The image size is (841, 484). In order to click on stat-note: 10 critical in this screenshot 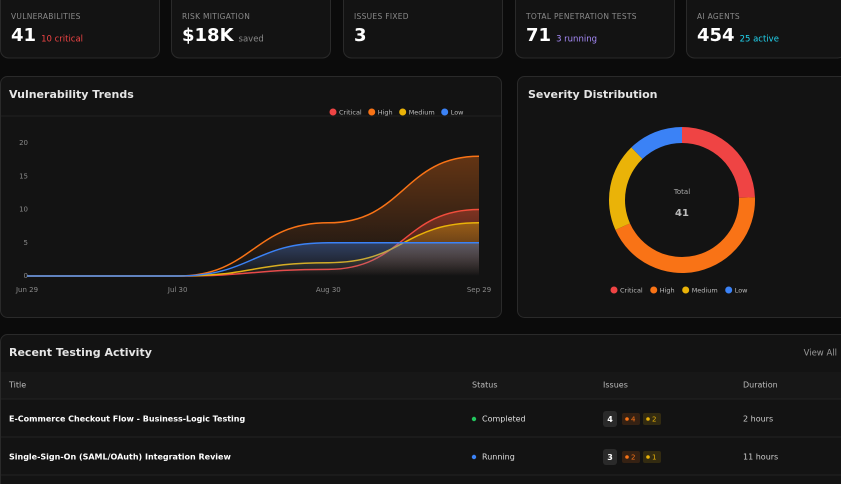, I will do `click(62, 40)`.